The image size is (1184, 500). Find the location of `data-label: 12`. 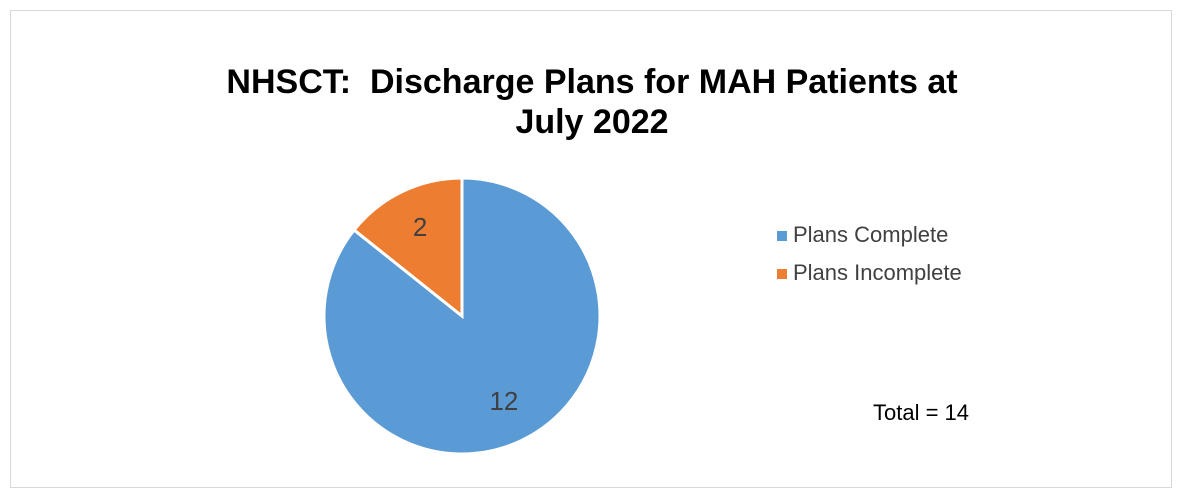

data-label: 12 is located at coordinates (503, 401).